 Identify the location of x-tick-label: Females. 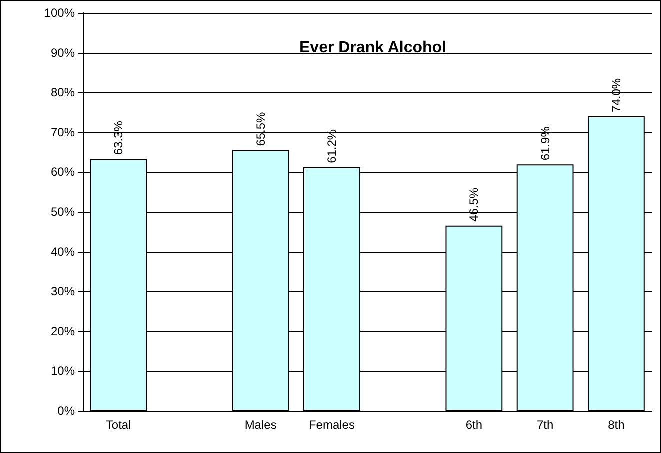
(331, 425).